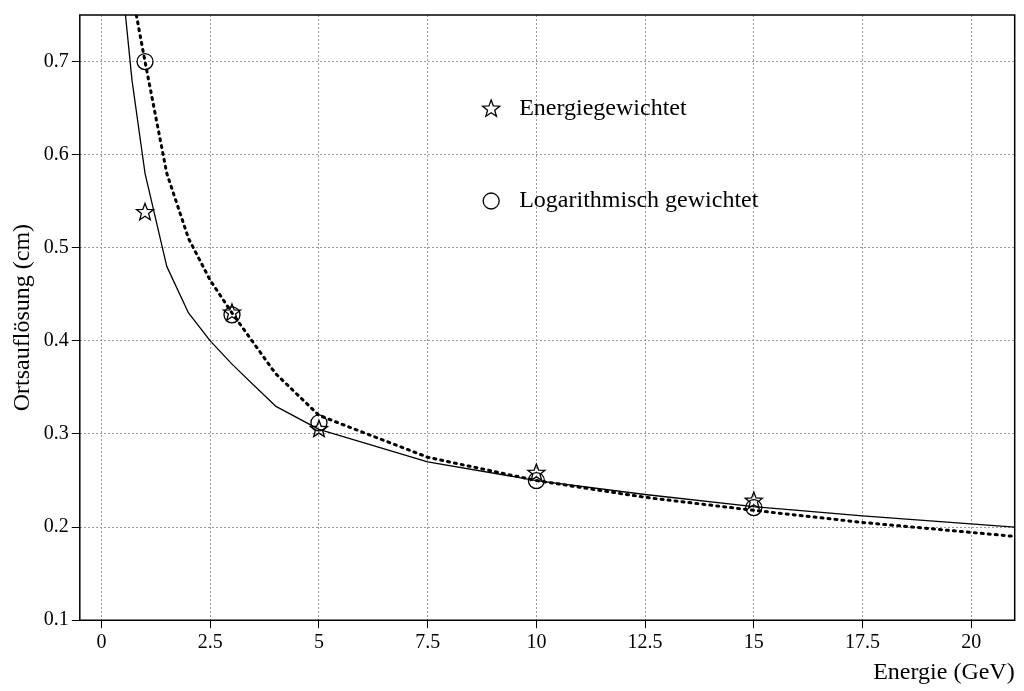  Describe the element at coordinates (56, 618) in the screenshot. I see `y-tick-label: 0.1` at that location.